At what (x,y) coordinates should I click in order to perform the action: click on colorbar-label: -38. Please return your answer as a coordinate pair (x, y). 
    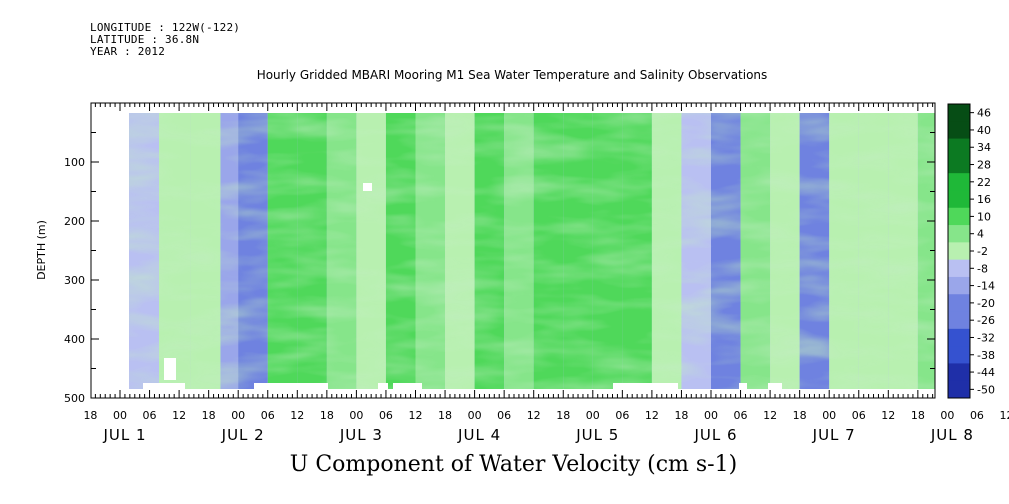
    Looking at the image, I should click on (986, 355).